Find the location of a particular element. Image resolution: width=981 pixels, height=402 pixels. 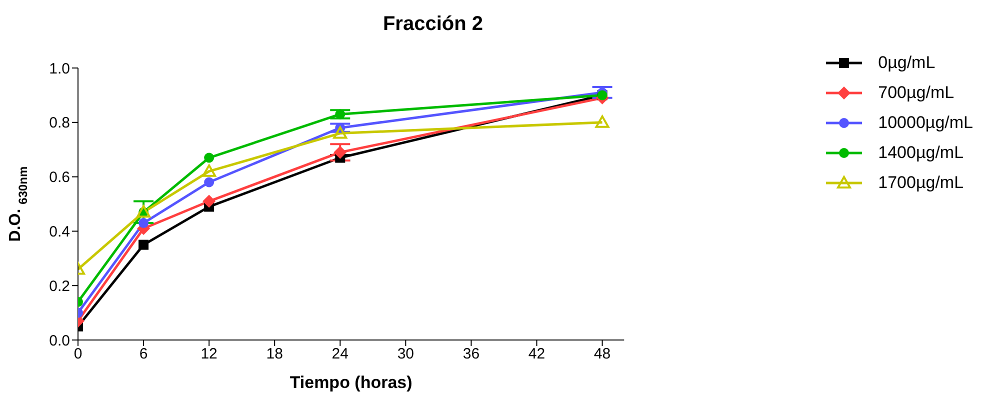

y-tick-label: 0.8 is located at coordinates (59, 123).